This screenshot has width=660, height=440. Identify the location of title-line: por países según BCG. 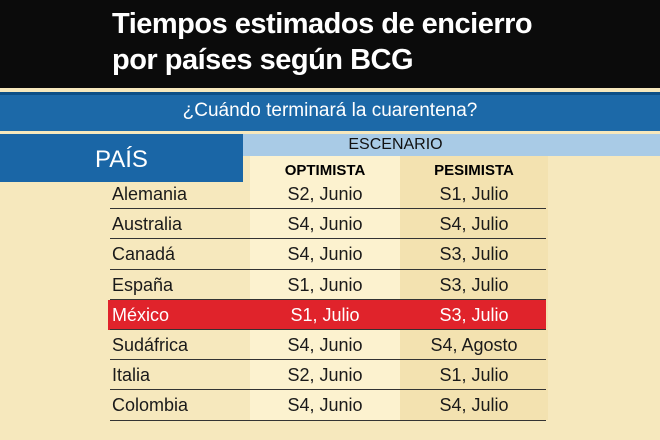
(263, 60).